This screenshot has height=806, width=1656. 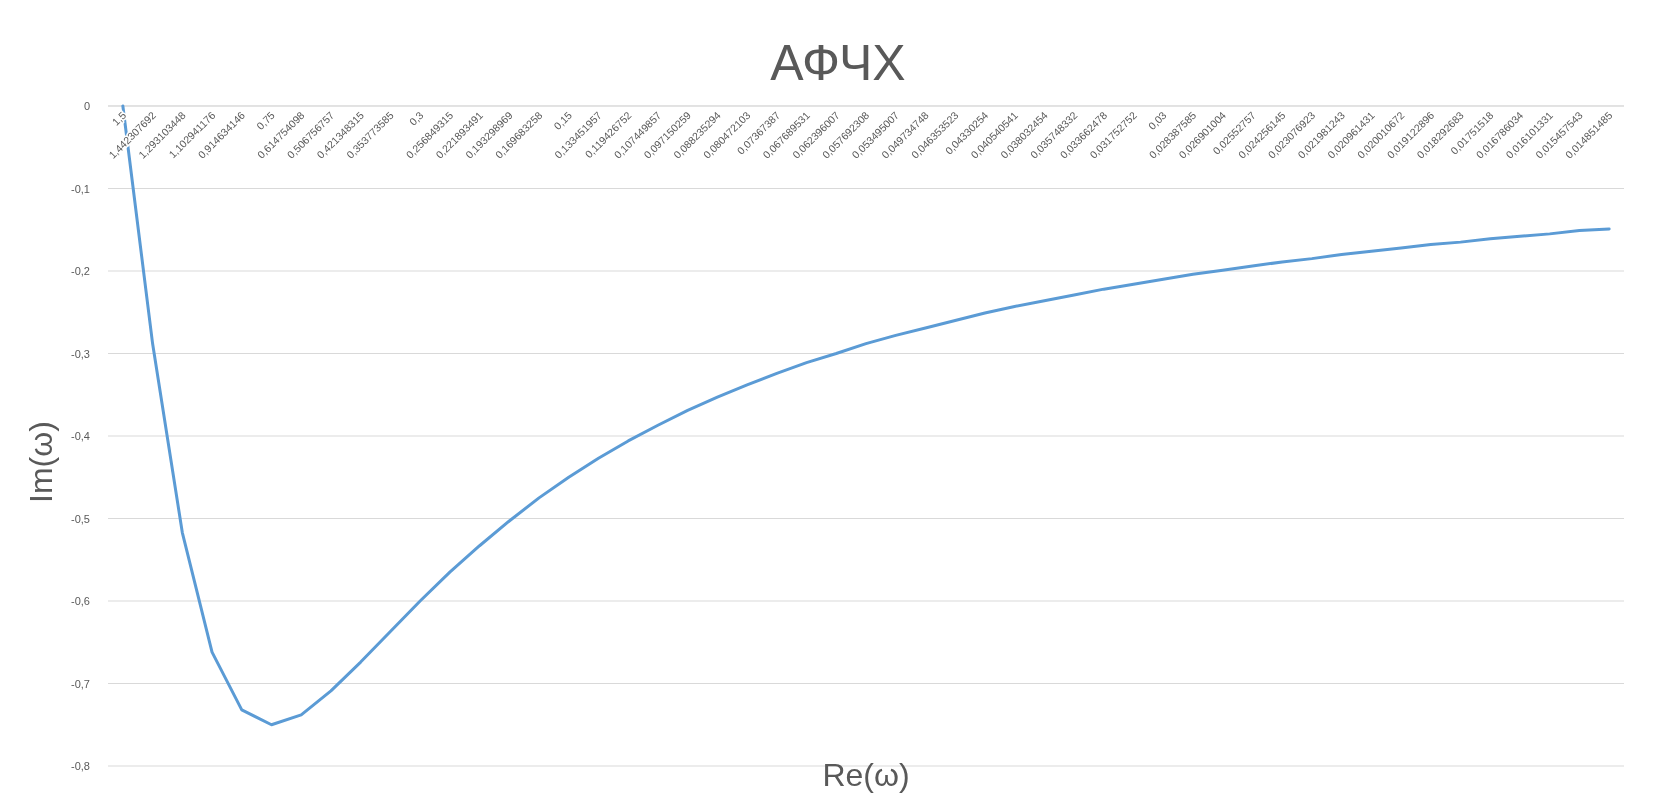 What do you see at coordinates (80, 601) in the screenshot?
I see `y-tick-label: -0,6` at bounding box center [80, 601].